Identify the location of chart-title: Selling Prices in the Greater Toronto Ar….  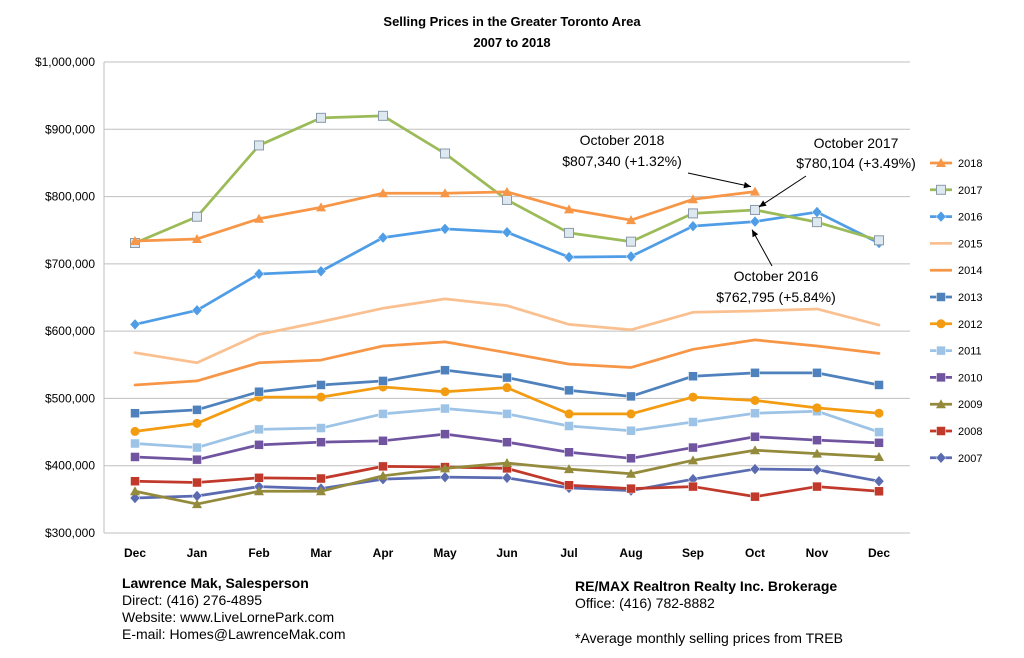
(512, 21).